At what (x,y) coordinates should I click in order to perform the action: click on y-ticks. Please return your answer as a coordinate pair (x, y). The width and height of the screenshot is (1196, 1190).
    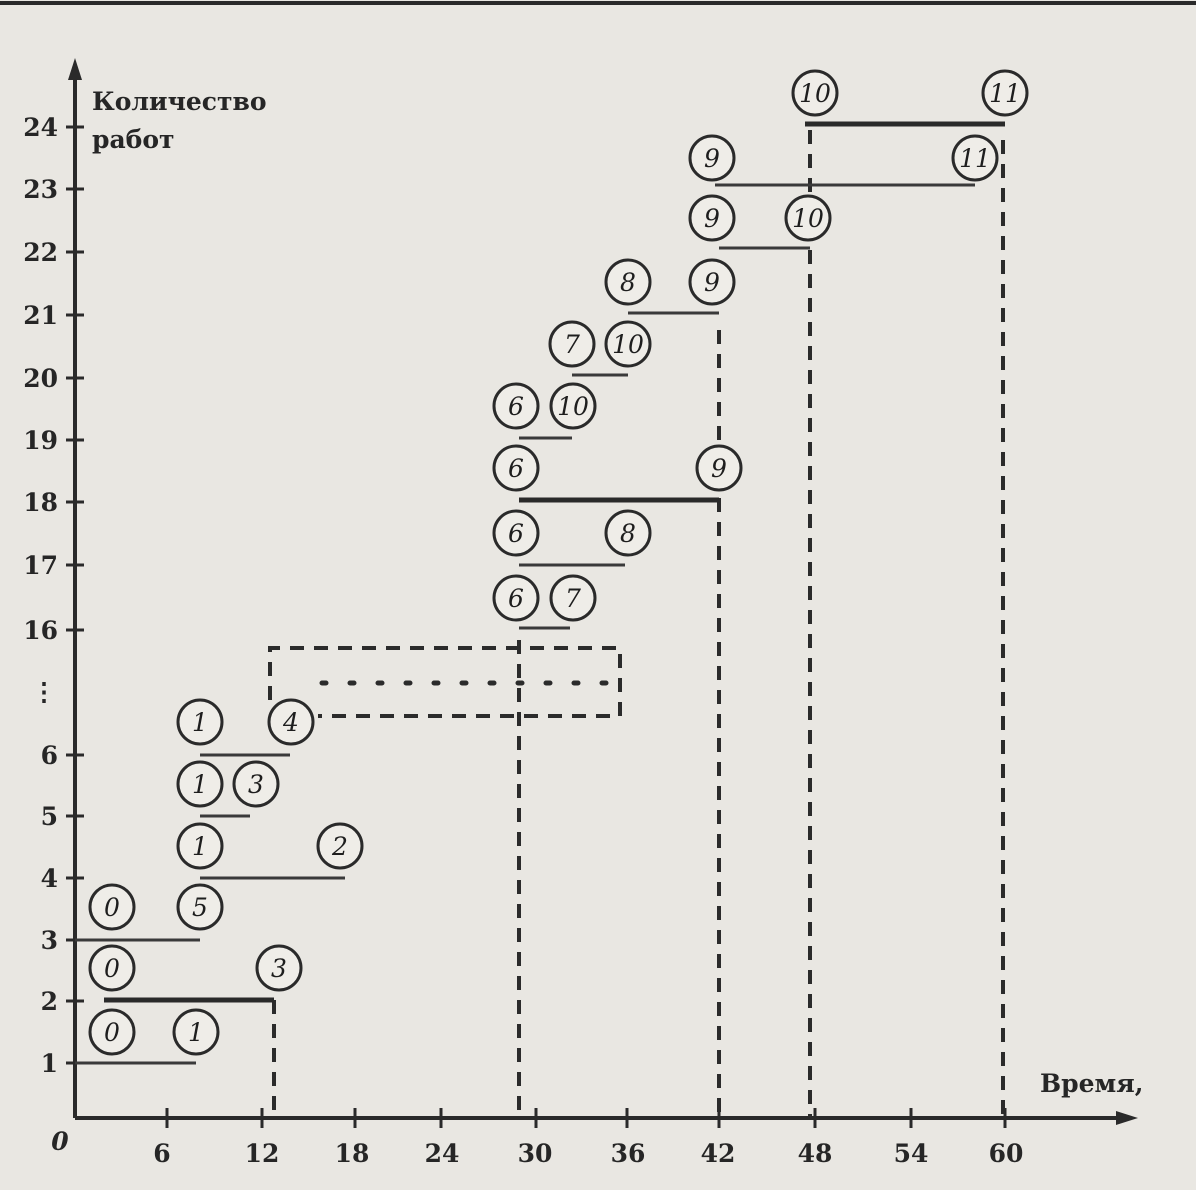
    Looking at the image, I should click on (75, 595).